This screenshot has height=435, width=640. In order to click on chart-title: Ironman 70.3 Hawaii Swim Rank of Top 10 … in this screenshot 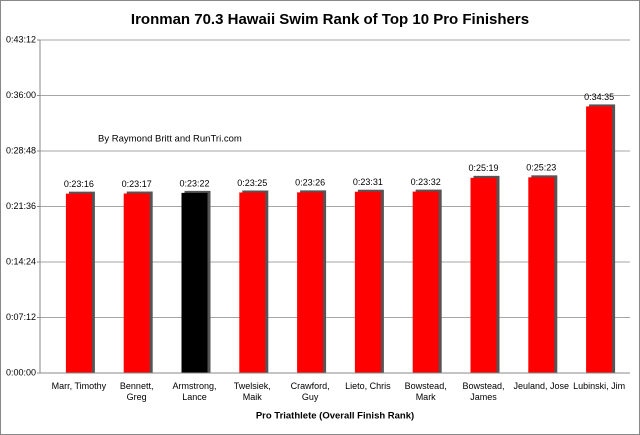, I will do `click(330, 19)`.